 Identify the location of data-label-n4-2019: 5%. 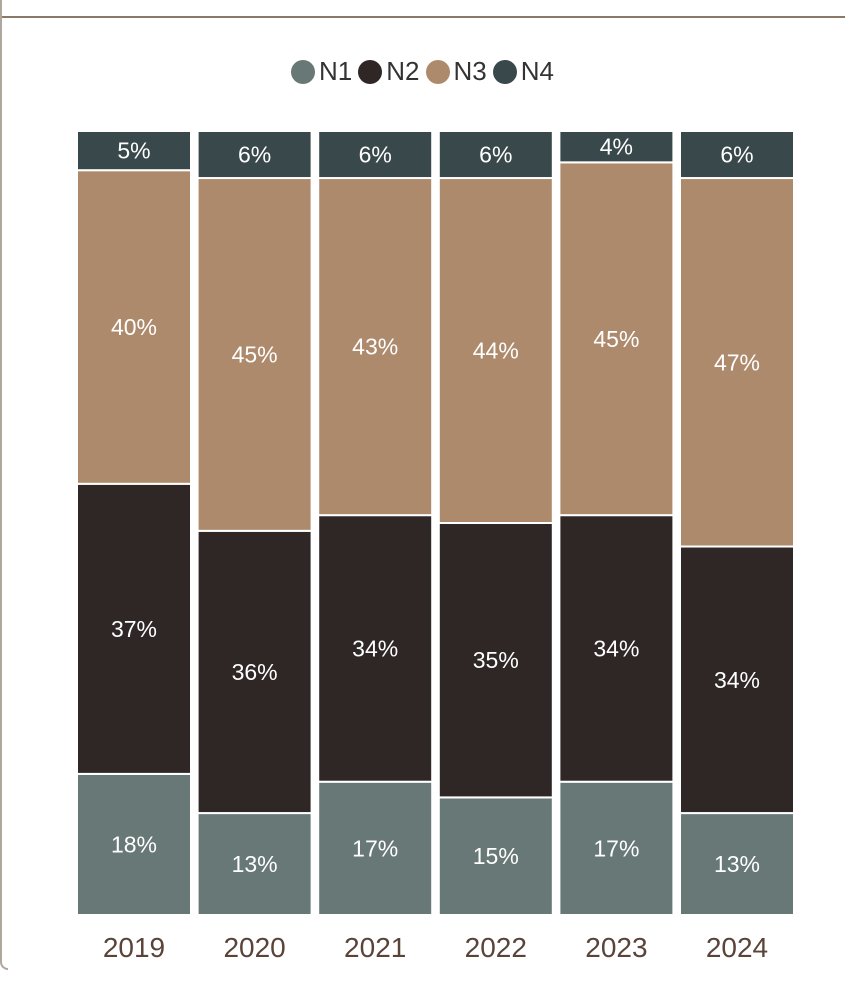
(133, 151).